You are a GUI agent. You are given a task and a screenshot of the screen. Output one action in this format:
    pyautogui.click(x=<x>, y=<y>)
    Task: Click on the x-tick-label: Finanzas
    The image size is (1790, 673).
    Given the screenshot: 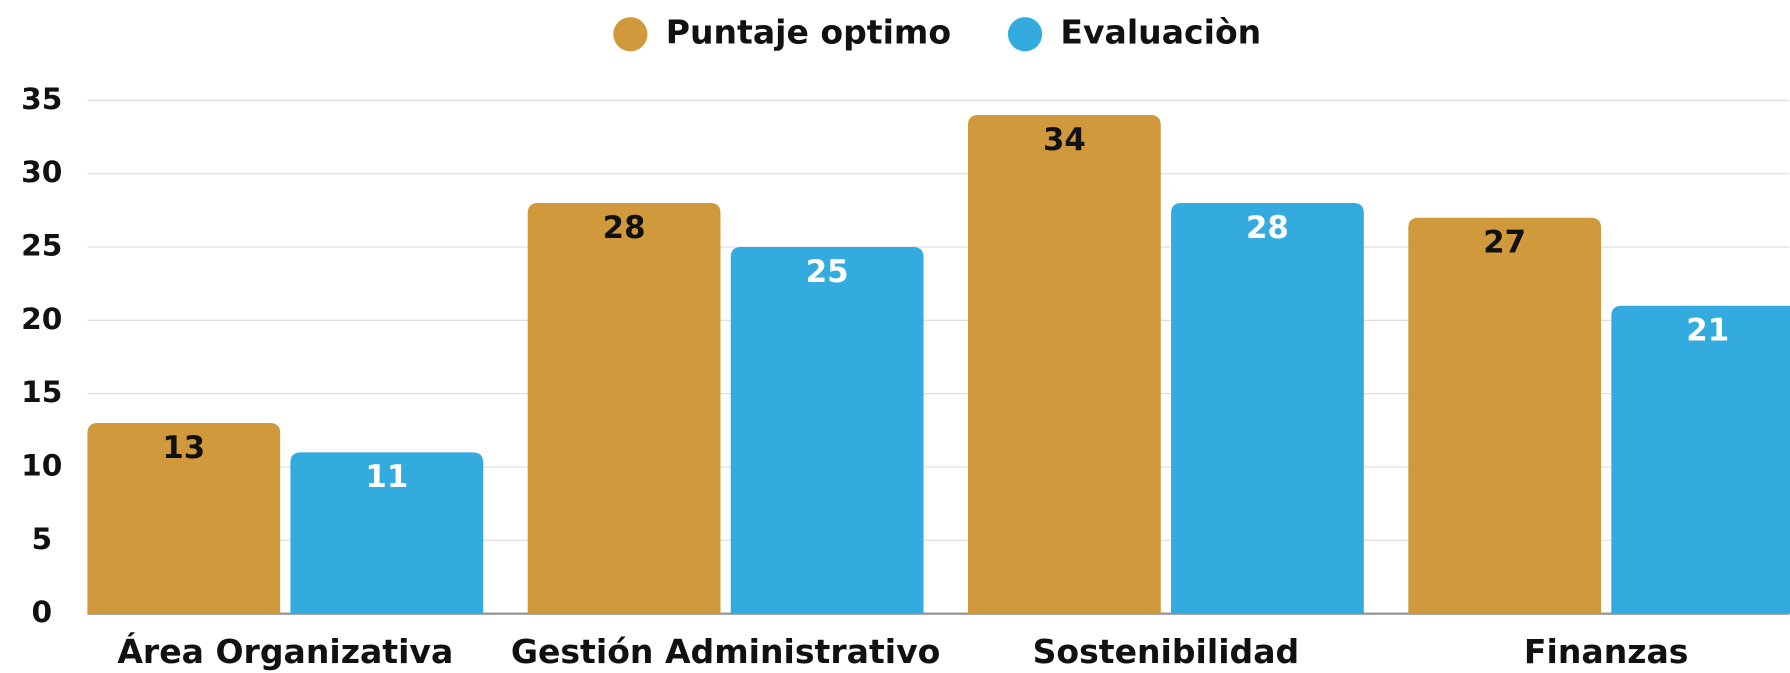 What is the action you would take?
    pyautogui.click(x=1606, y=651)
    